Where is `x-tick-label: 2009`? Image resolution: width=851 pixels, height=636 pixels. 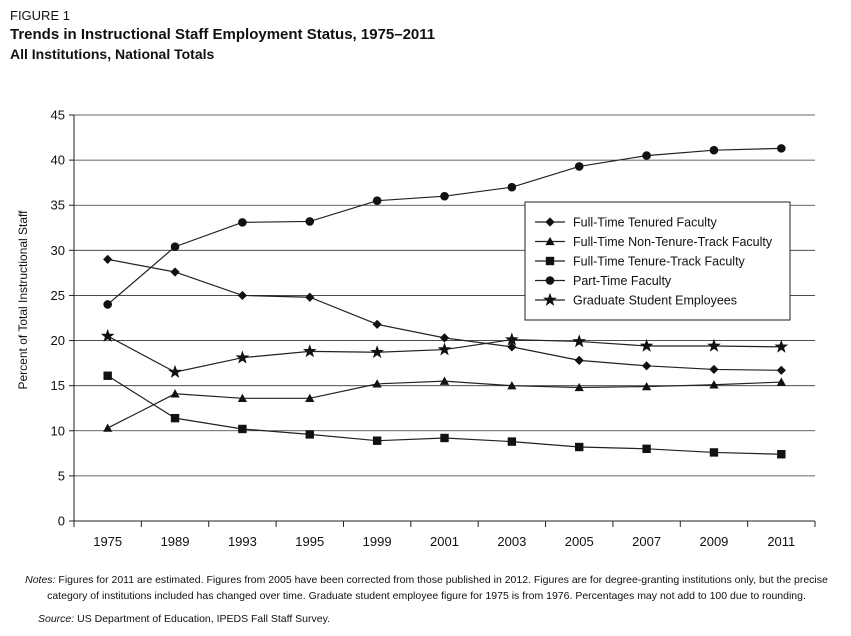 x-tick-label: 2009 is located at coordinates (713, 541).